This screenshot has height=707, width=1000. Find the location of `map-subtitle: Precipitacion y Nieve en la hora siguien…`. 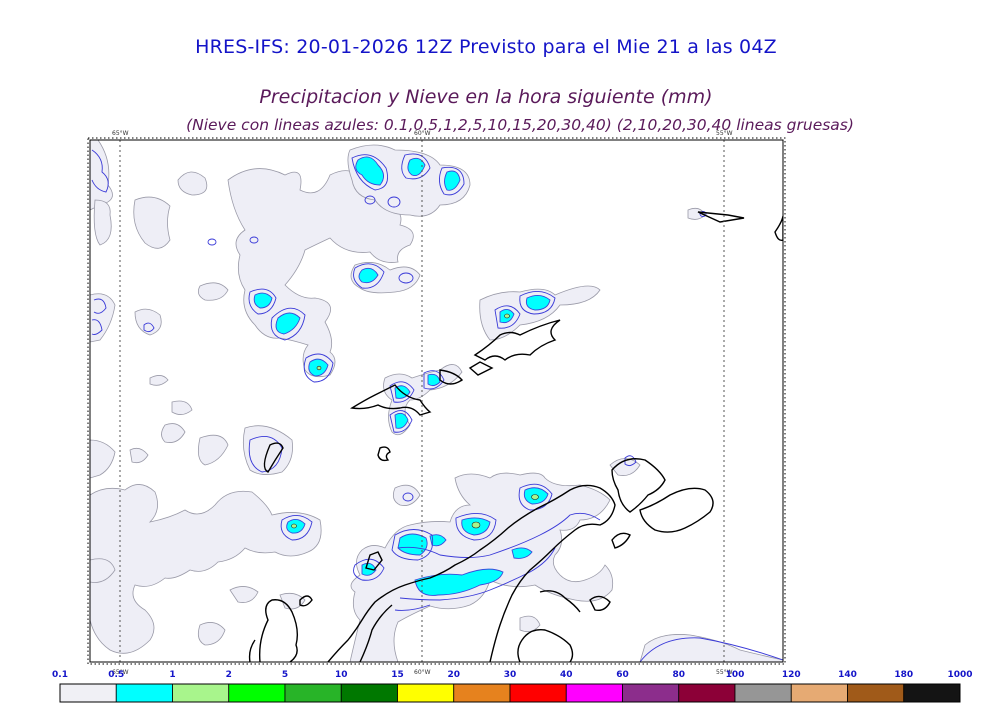

map-subtitle: Precipitacion y Nieve en la hora siguien… is located at coordinates (486, 97).